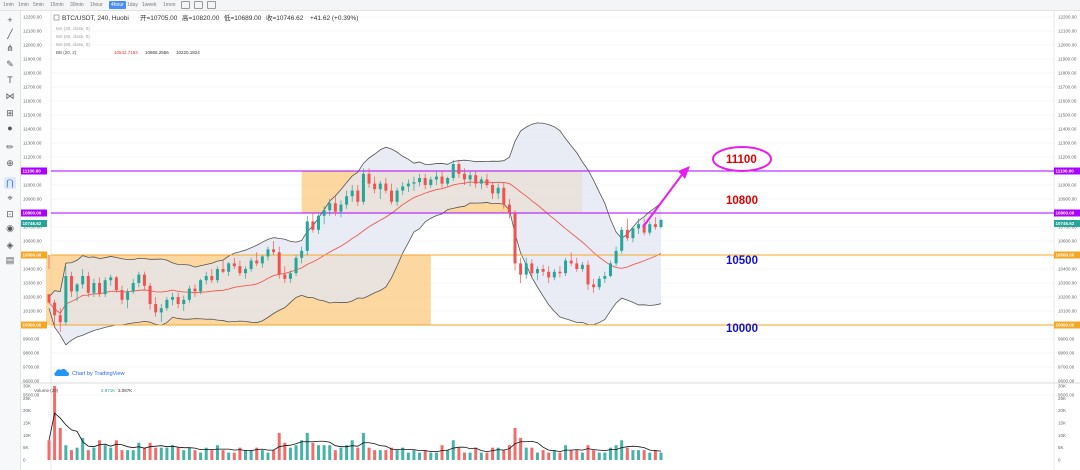 The width and height of the screenshot is (1080, 470). Describe the element at coordinates (73, 36) in the screenshot. I see `ma2-label: MA (60, close, 0)` at that location.